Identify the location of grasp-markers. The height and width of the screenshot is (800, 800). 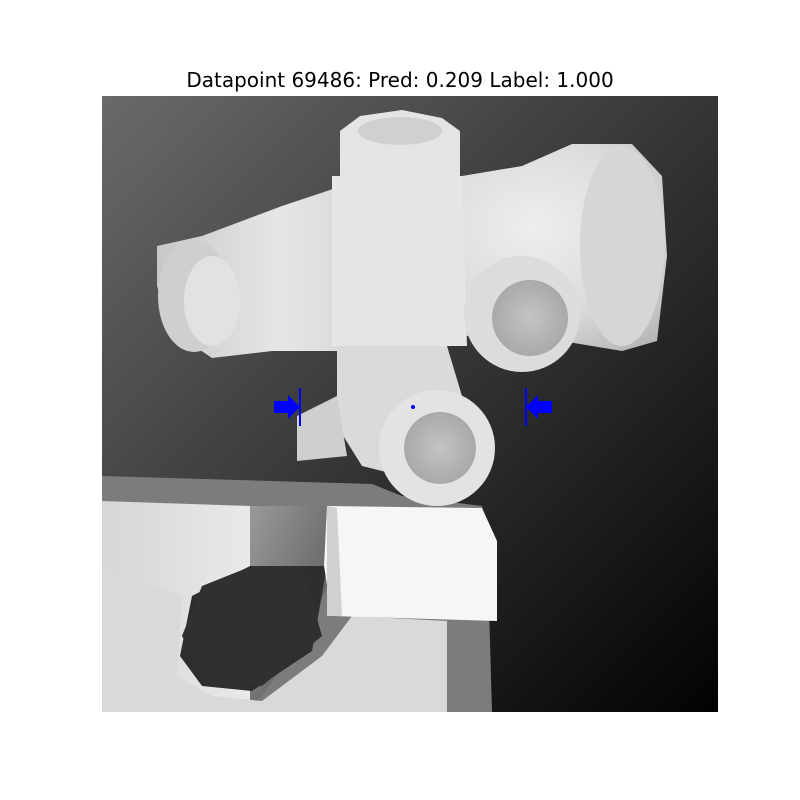
(413, 407).